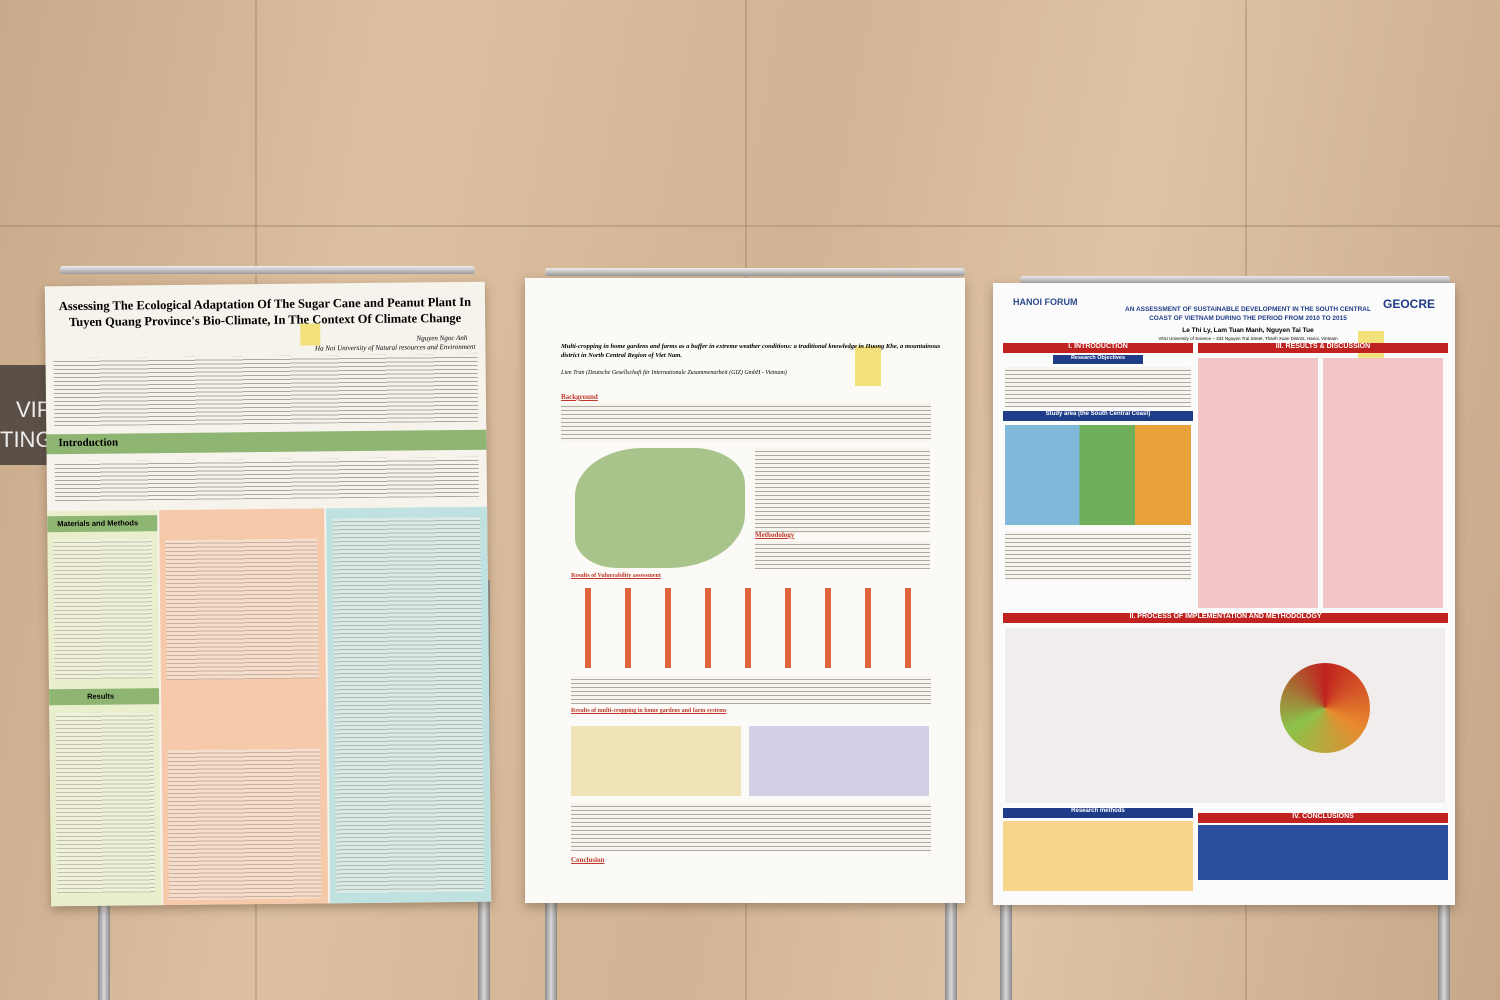 Image resolution: width=1500 pixels, height=1000 pixels. What do you see at coordinates (1325, 708) in the screenshot?
I see `wheel-chart` at bounding box center [1325, 708].